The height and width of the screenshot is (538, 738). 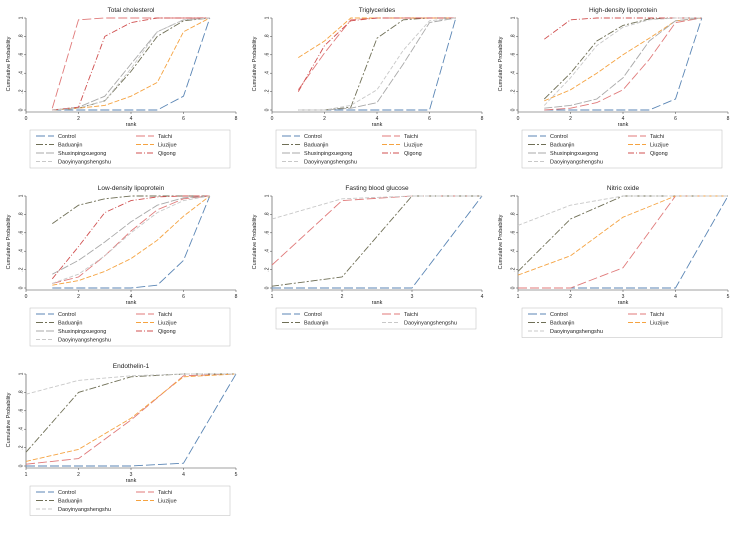 I want to click on chart-title: Total cholesterol, so click(x=132, y=10).